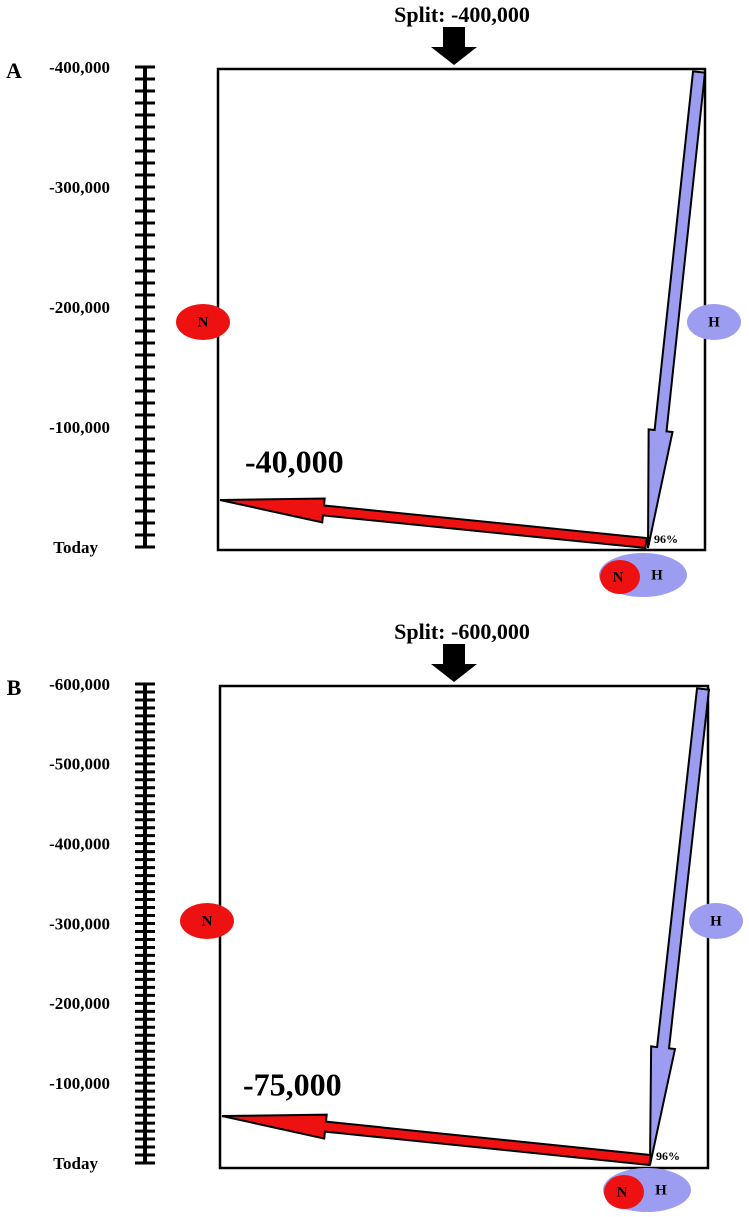  Describe the element at coordinates (79, 684) in the screenshot. I see `scale-label: -600,000` at that location.